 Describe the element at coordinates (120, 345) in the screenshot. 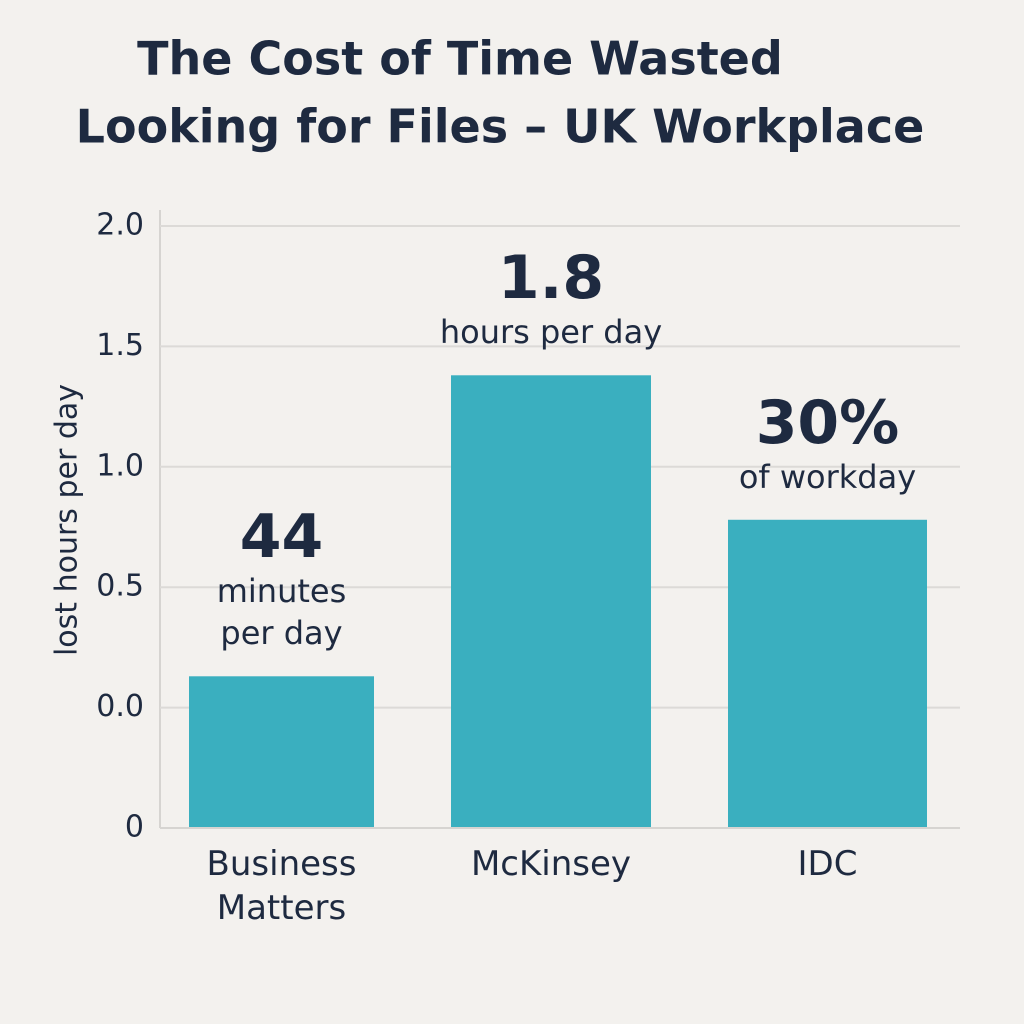

I see `y-tick-label: 1.5` at that location.